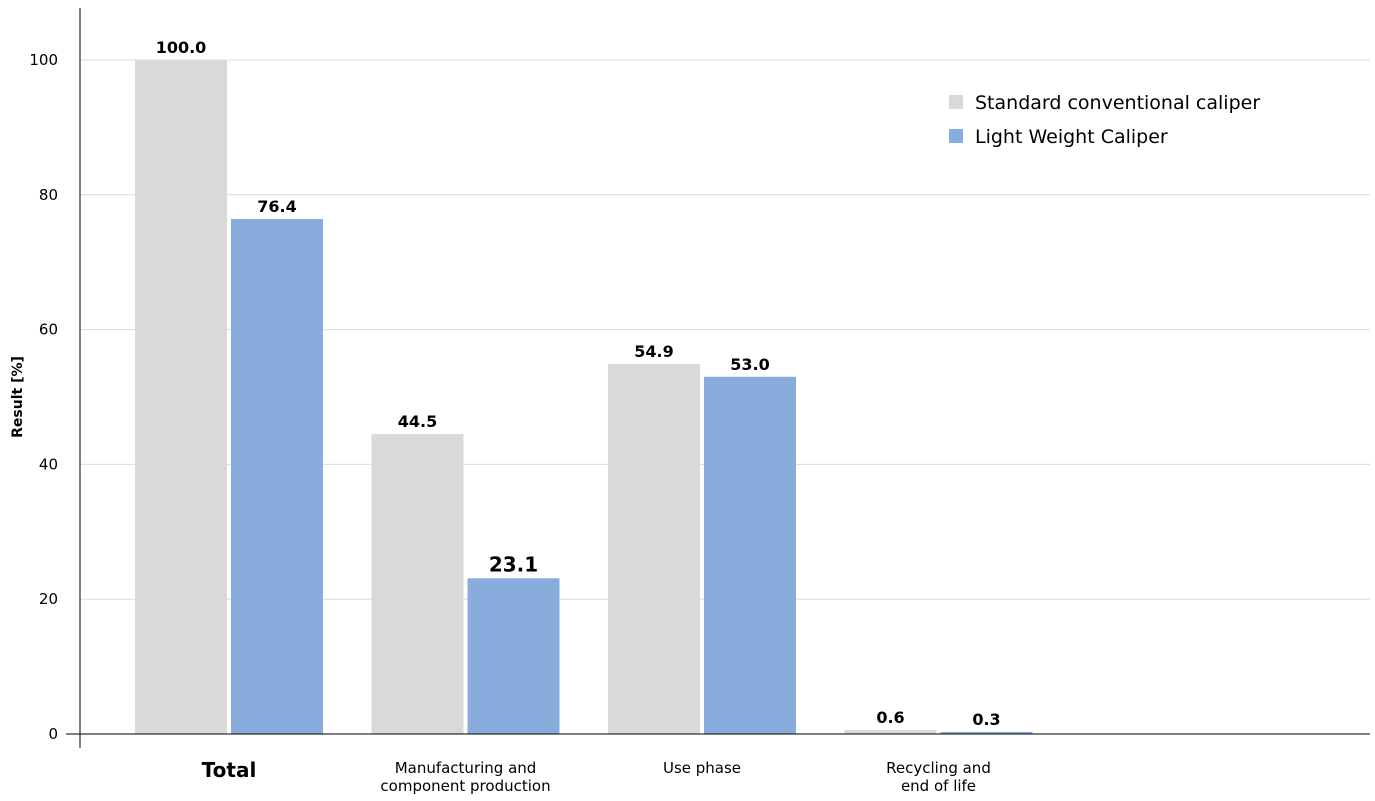  Describe the element at coordinates (43, 397) in the screenshot. I see `y-tick-labels: 0 20 40 60 80 100` at that location.